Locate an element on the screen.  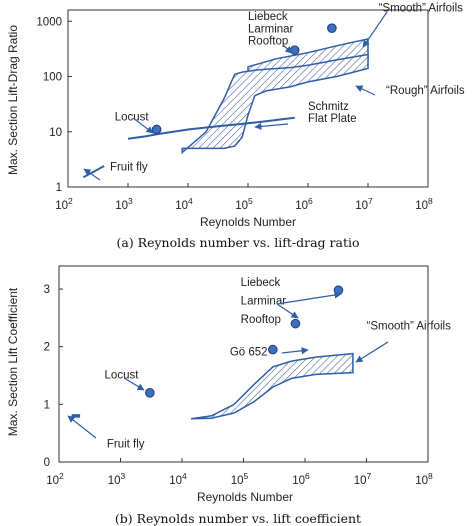
chart-a-y-tick-label: 100 is located at coordinates (52, 78).